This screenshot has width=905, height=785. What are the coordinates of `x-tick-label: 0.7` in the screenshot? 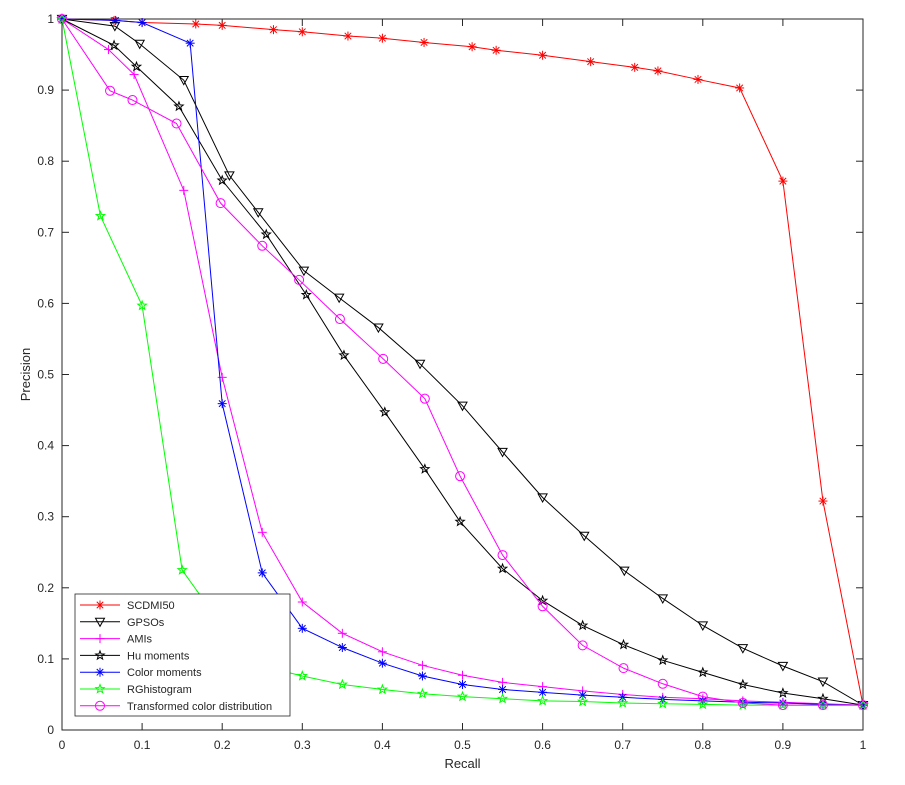 It's located at (622, 745).